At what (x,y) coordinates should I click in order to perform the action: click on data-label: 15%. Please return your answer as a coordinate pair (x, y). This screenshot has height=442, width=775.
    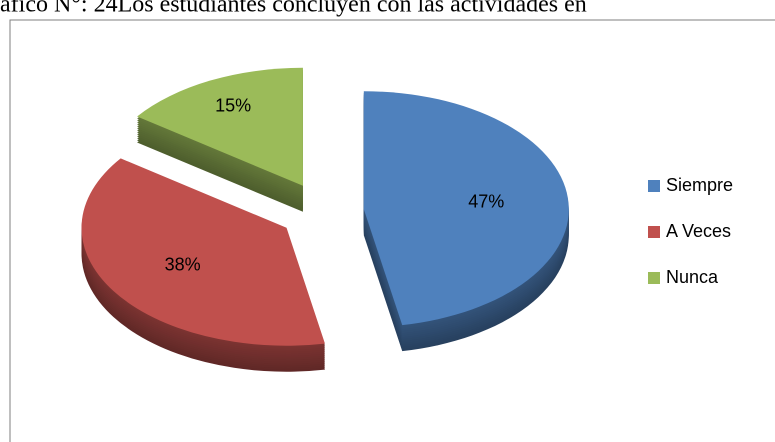
    Looking at the image, I should click on (233, 106).